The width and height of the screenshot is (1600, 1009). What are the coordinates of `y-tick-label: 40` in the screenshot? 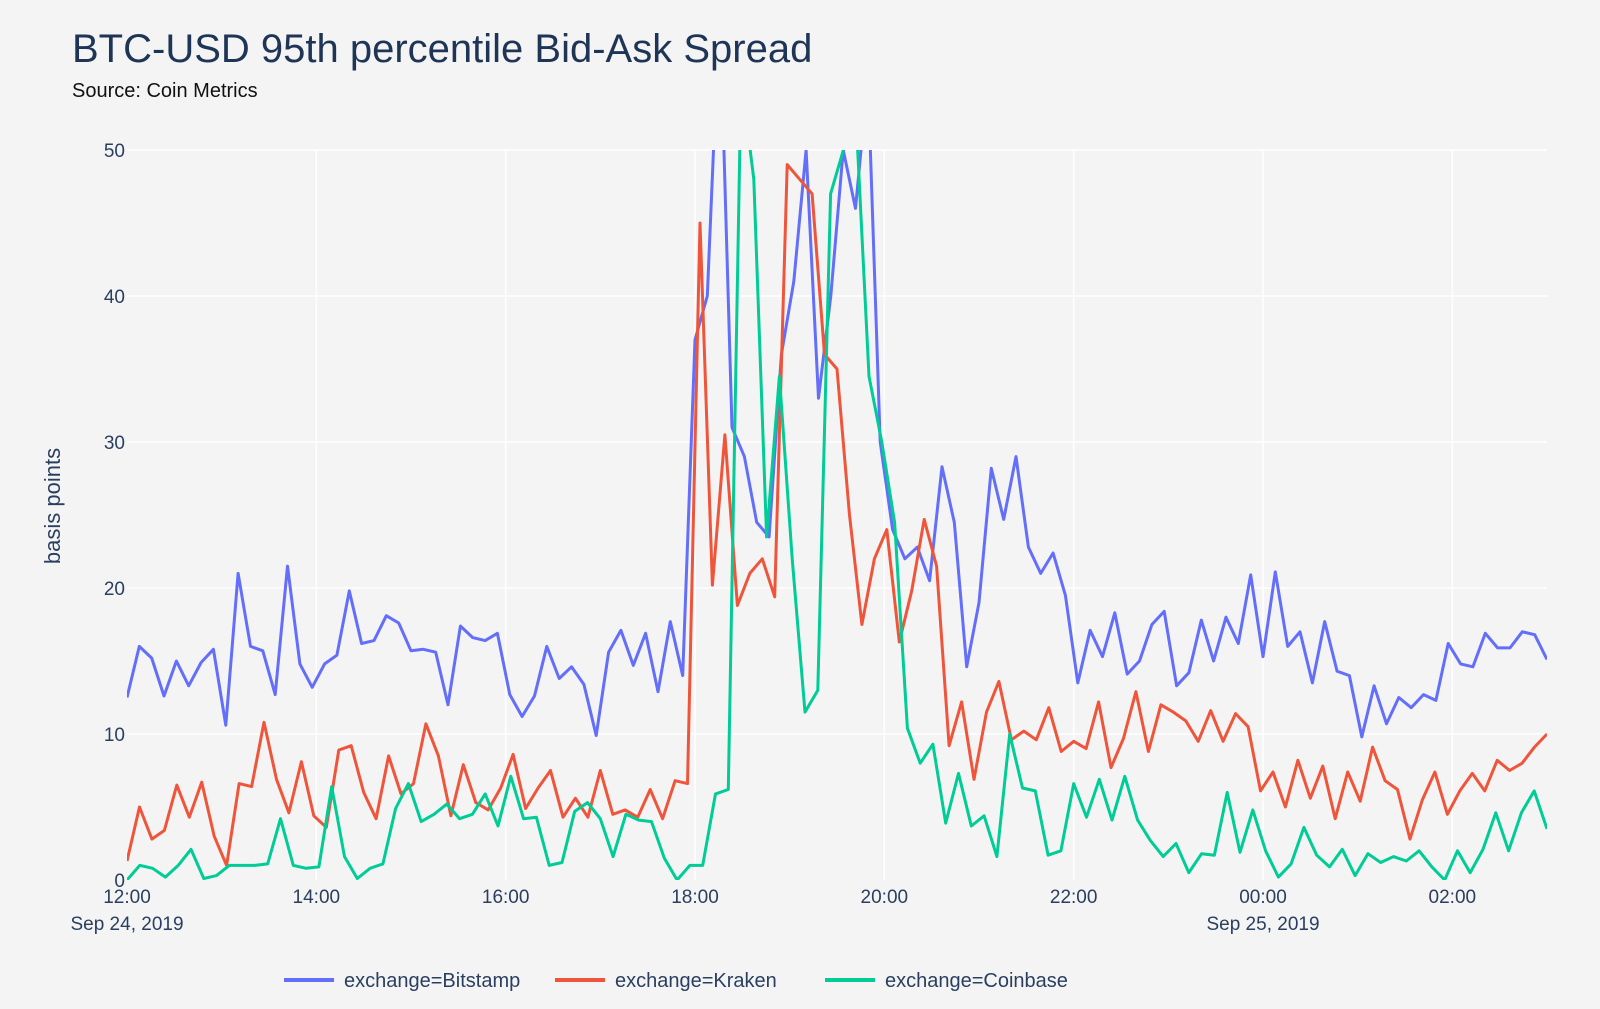 It's located at (114, 297).